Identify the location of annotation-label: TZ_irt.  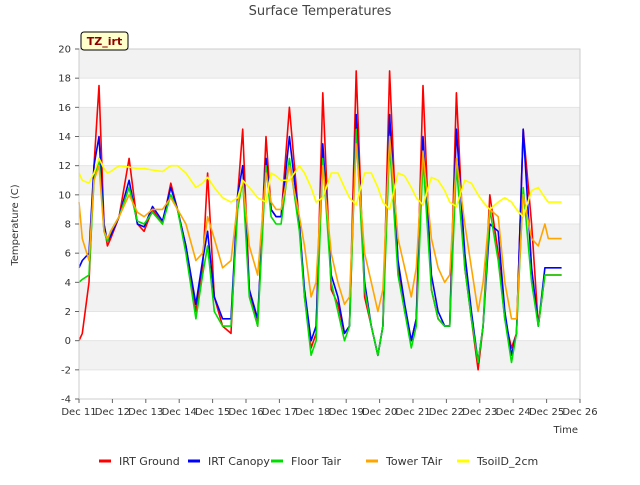
(104, 41).